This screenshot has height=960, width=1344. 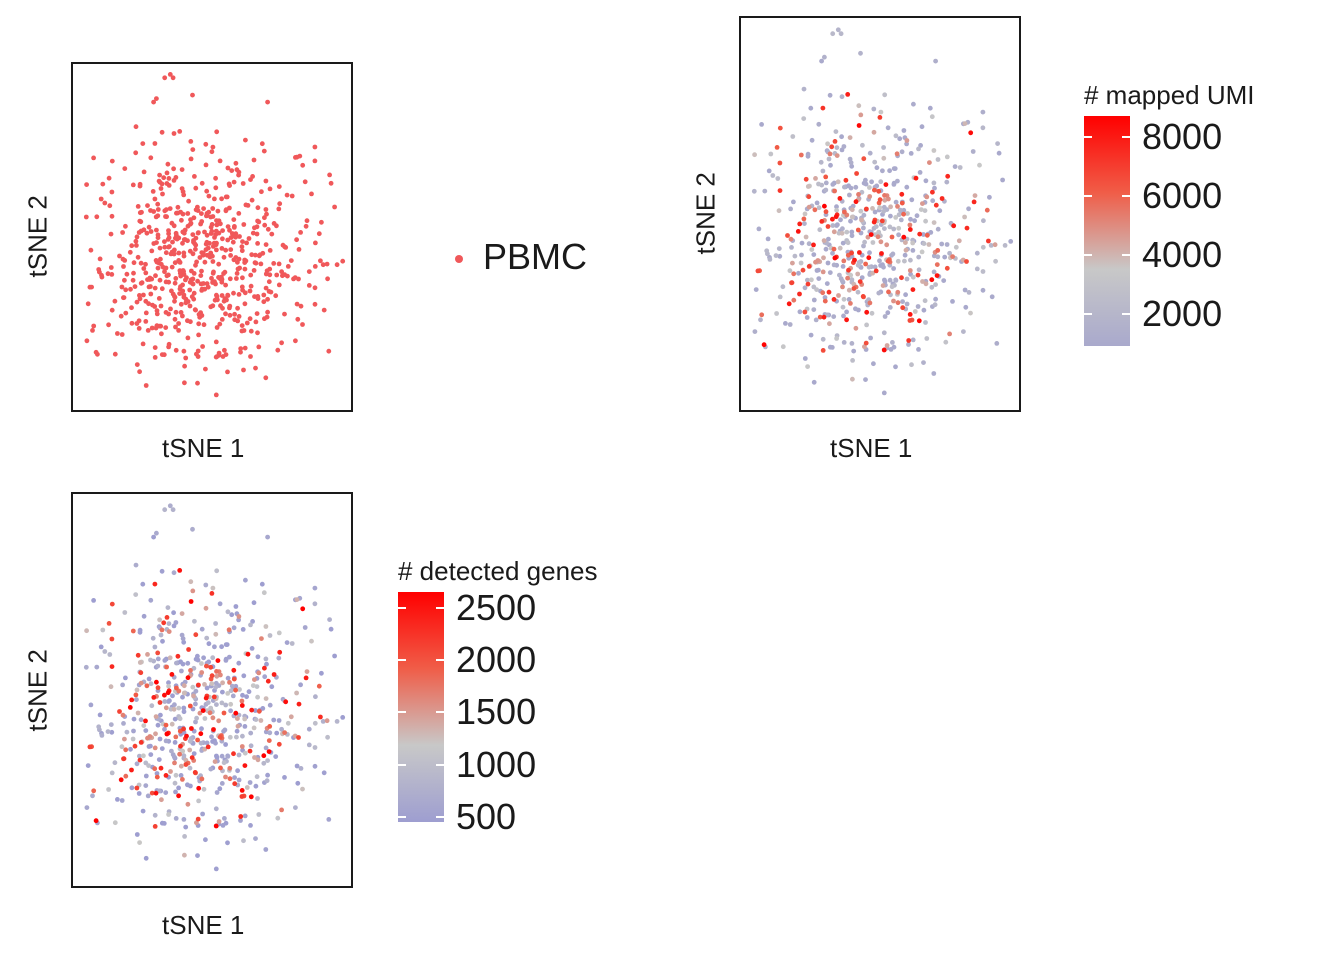 What do you see at coordinates (440, 816) in the screenshot?
I see `genes-colorbar-tick-mark` at bounding box center [440, 816].